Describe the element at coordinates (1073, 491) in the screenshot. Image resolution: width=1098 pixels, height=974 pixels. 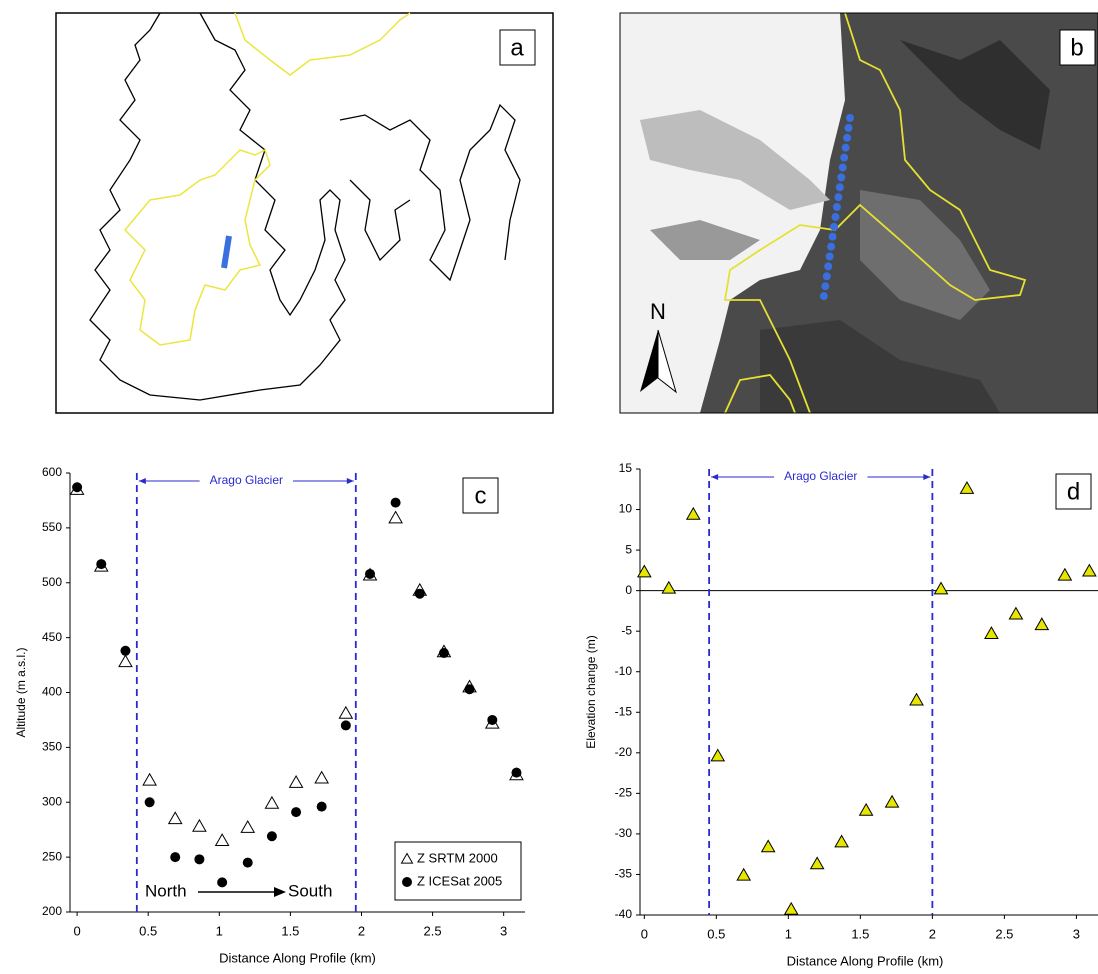
I see `panel-label: d` at that location.